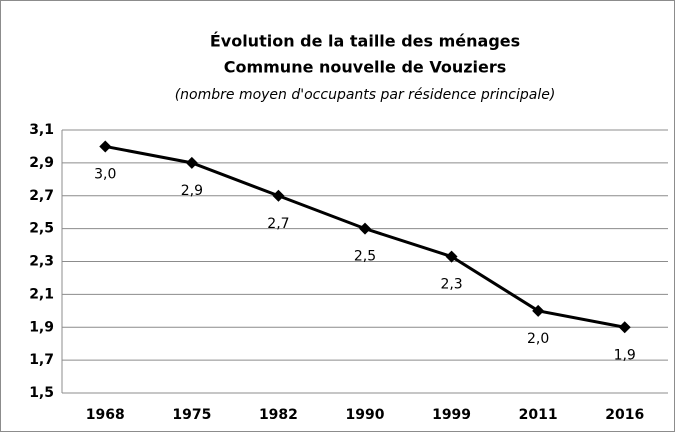 Image resolution: width=675 pixels, height=436 pixels. I want to click on data-label: 2,5, so click(365, 257).